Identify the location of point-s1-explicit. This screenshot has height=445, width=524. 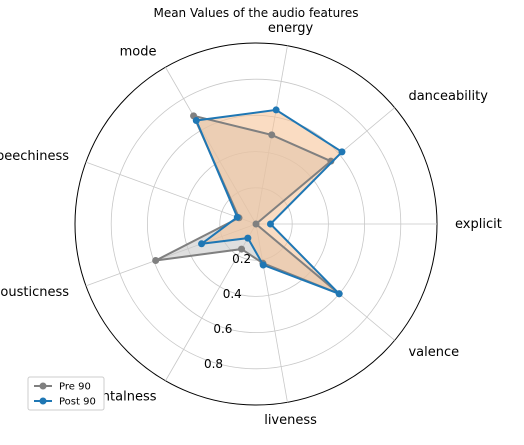
(256, 224).